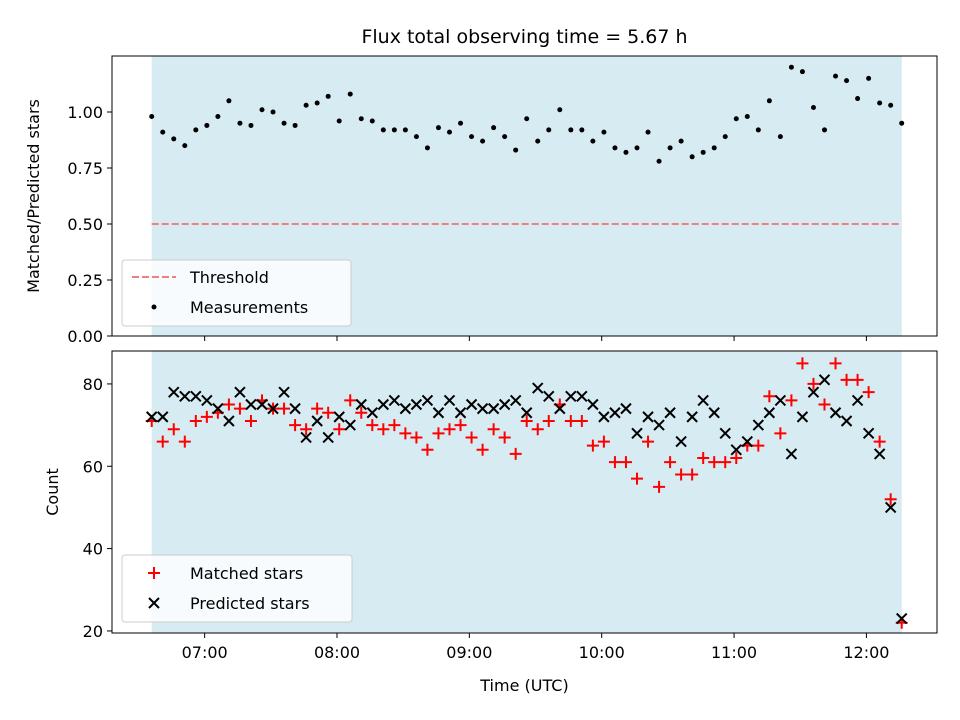 The image size is (960, 720). I want to click on legend-predicted-label: Predicted stars, so click(250, 603).